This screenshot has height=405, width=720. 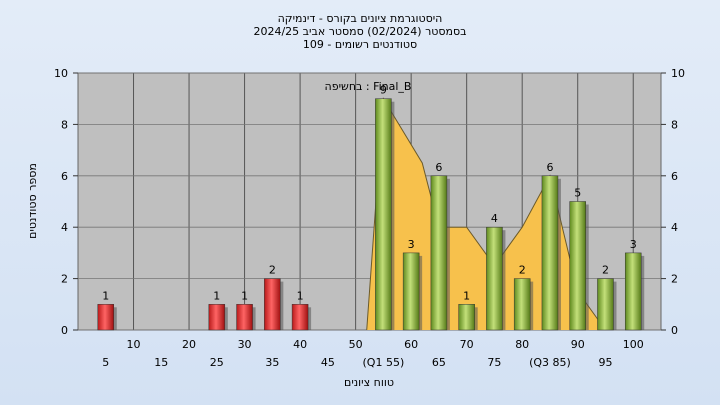 What do you see at coordinates (578, 344) in the screenshot?
I see `x-tick-label-upper: 90` at bounding box center [578, 344].